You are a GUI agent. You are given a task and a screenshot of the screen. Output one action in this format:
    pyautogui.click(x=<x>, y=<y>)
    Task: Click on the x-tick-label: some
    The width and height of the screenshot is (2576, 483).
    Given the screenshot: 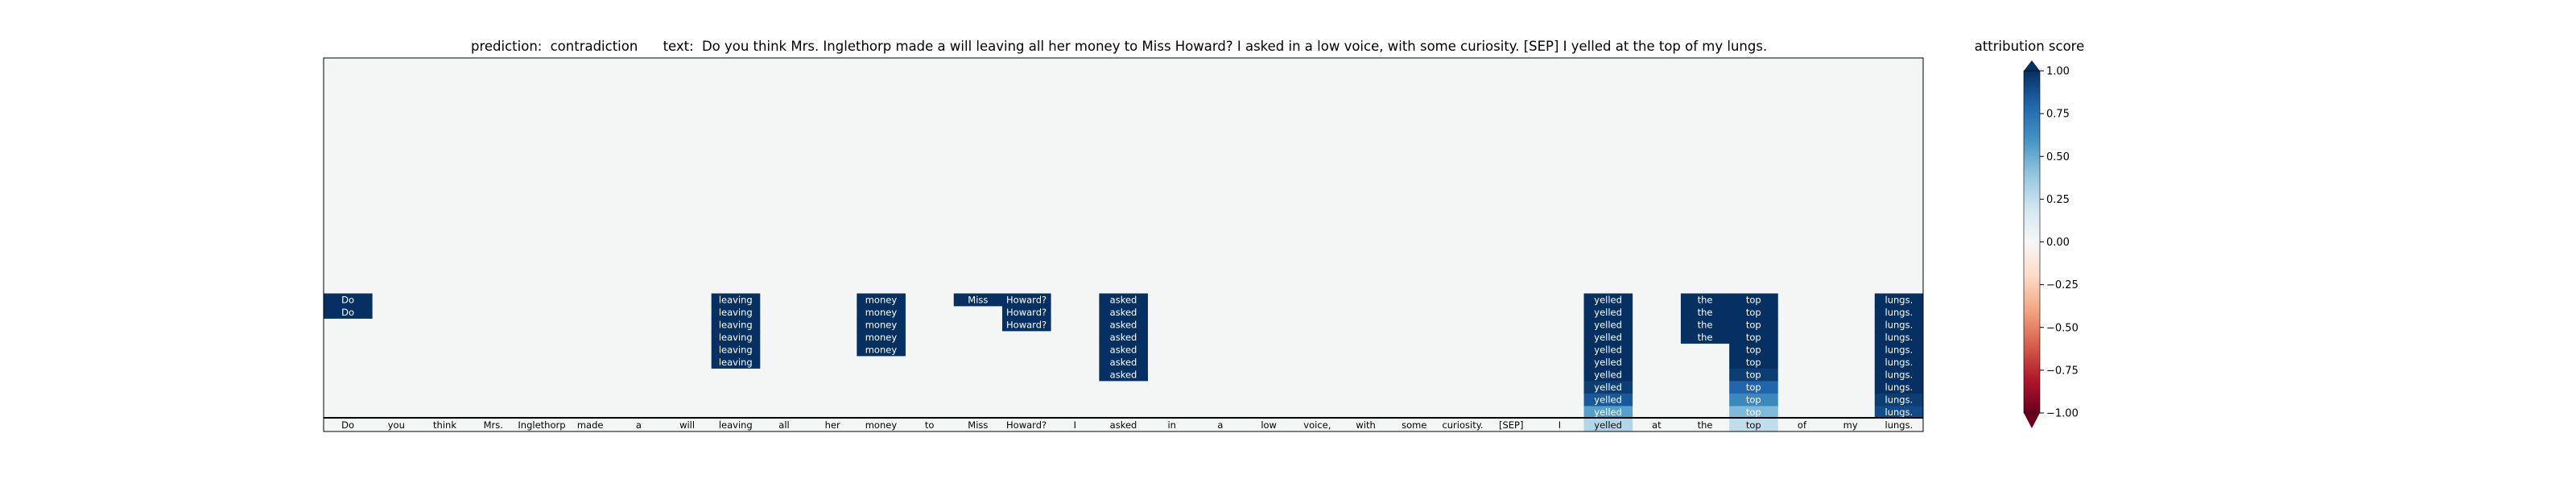 What is the action you would take?
    pyautogui.click(x=1414, y=425)
    